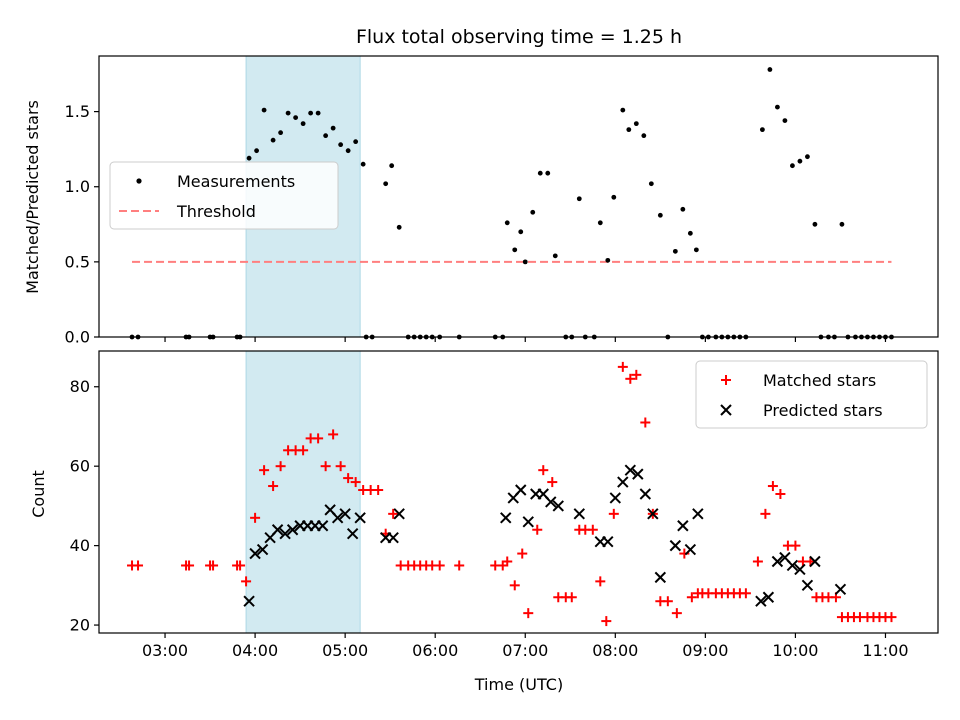 Image resolution: width=960 pixels, height=720 pixels. I want to click on bottom-x-tick-label: 08:00, so click(615, 650).